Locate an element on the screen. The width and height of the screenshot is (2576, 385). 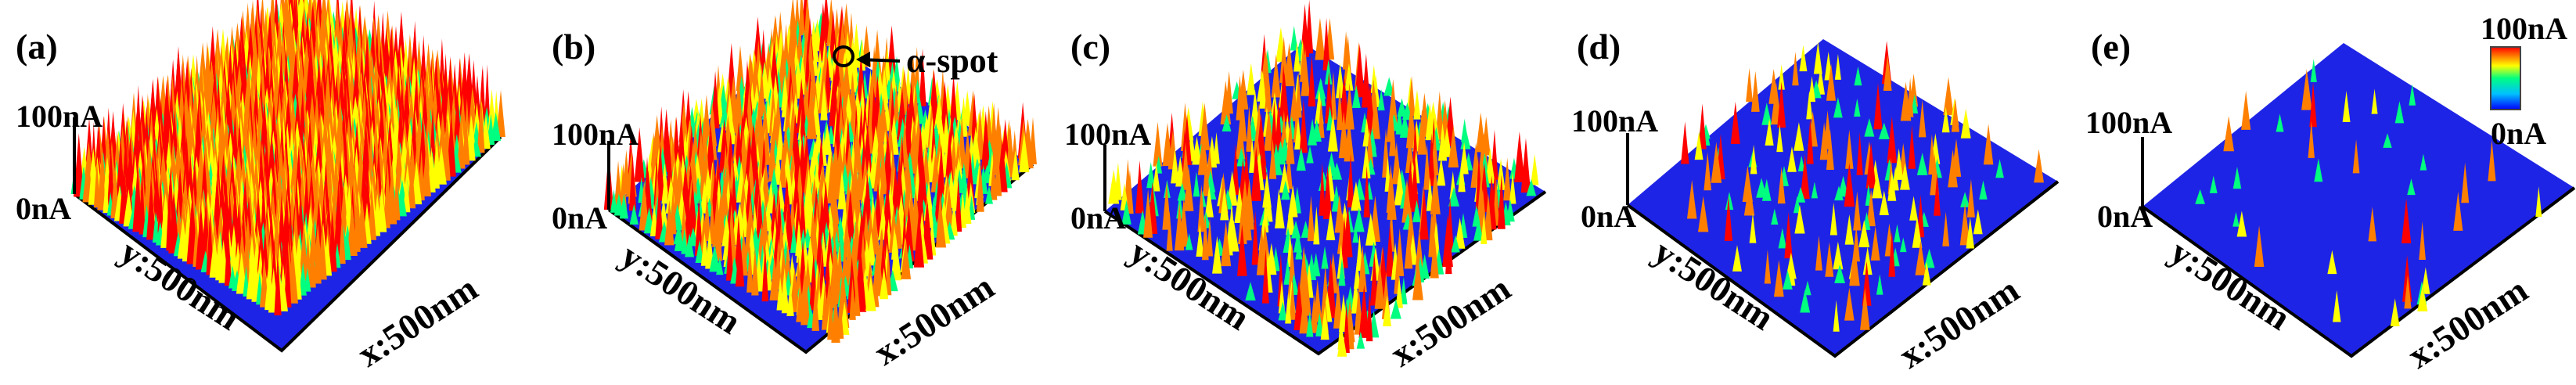
colorbar-min-label: 0nA is located at coordinates (2519, 133).